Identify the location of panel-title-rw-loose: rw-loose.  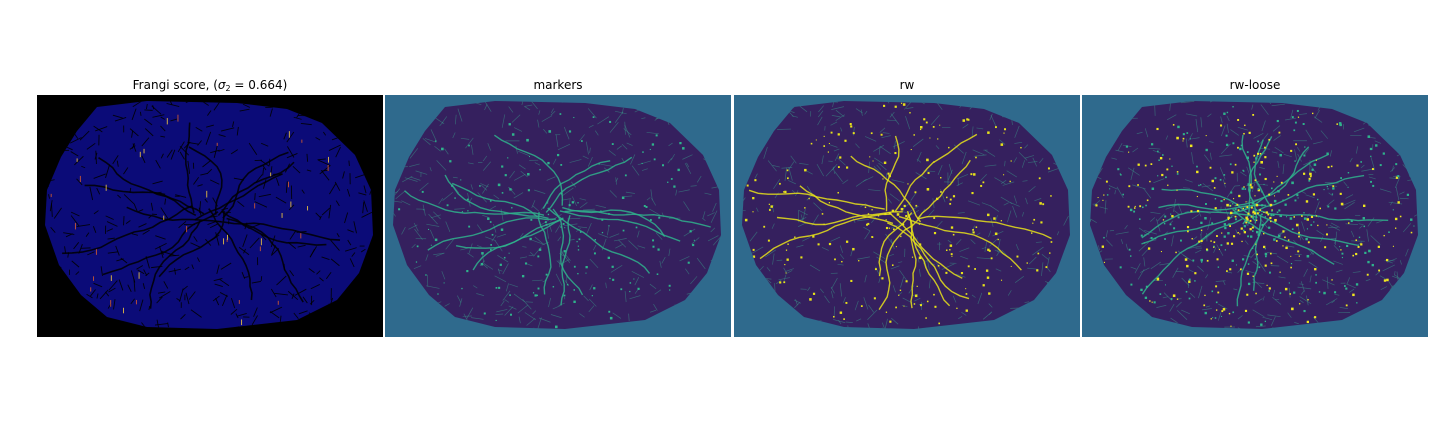
(1255, 85).